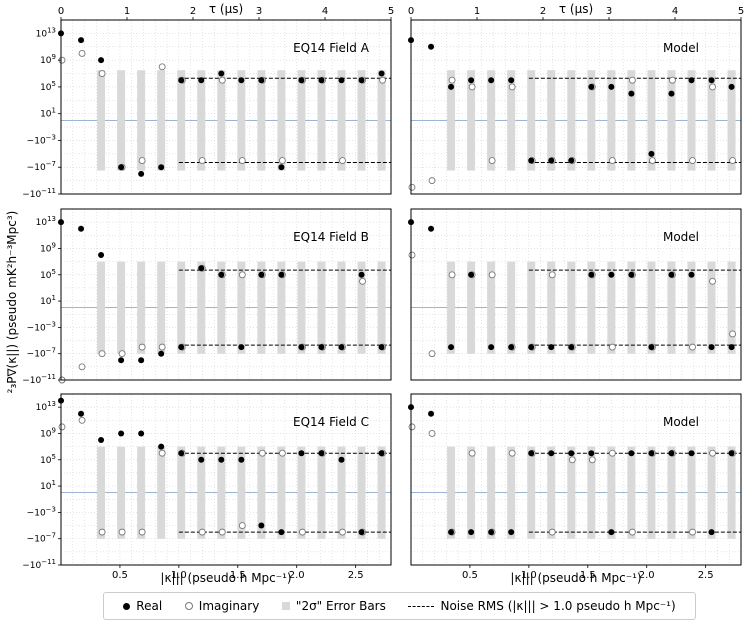 This screenshot has width=747, height=625. I want to click on x-axis-label-right: |κ||| (pseudo h Mpc⁻¹), so click(575, 578).